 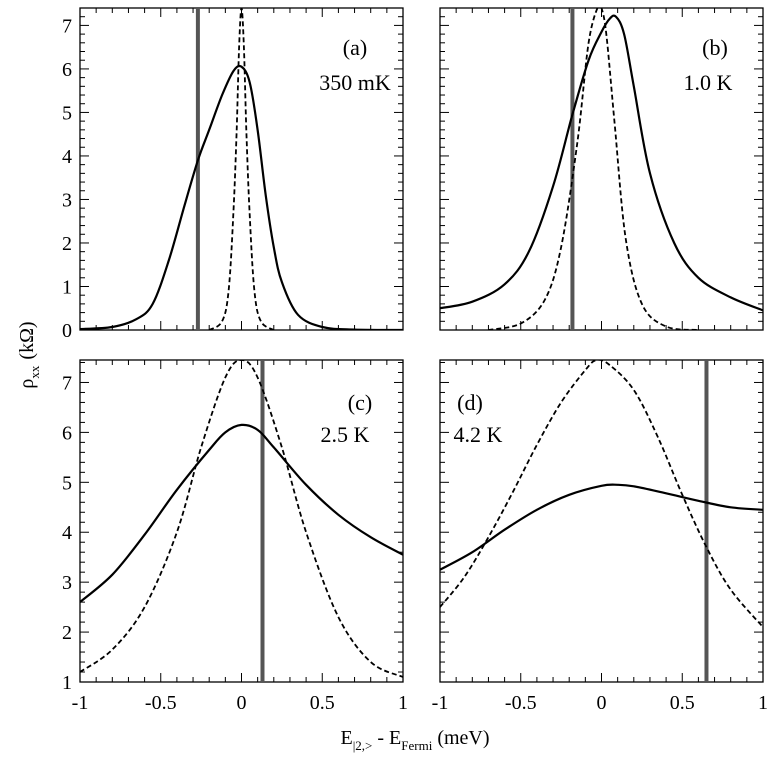 I want to click on x-axis-mid: - E, so click(x=386, y=738).